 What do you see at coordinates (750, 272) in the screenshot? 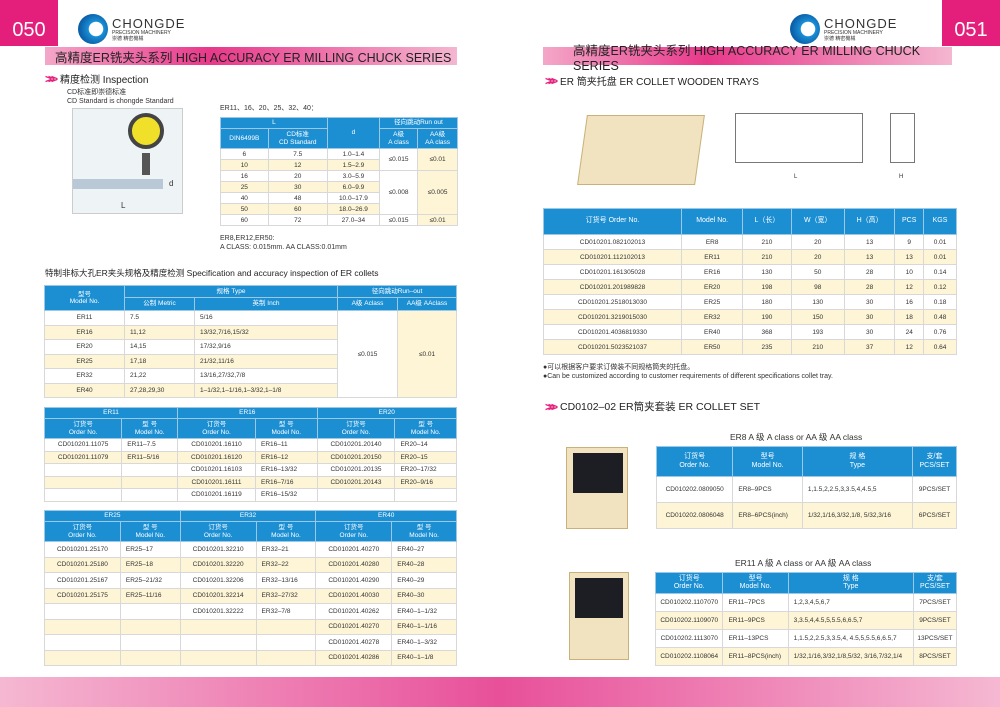
I see `table-row: CD010201.161305028 ER16 130 50 28 10 0.14` at bounding box center [750, 272].